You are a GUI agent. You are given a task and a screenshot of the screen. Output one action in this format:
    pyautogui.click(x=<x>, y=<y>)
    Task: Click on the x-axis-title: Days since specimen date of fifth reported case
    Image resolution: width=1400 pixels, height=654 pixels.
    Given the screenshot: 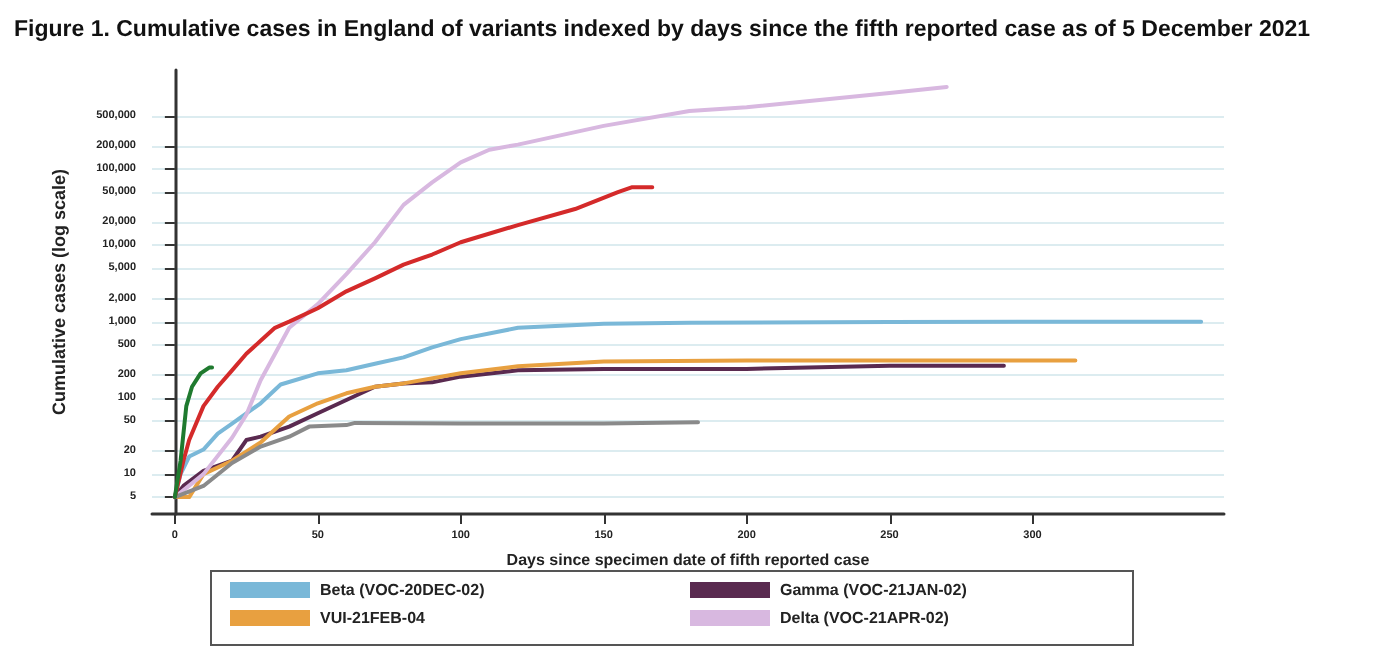 What is the action you would take?
    pyautogui.click(x=688, y=559)
    